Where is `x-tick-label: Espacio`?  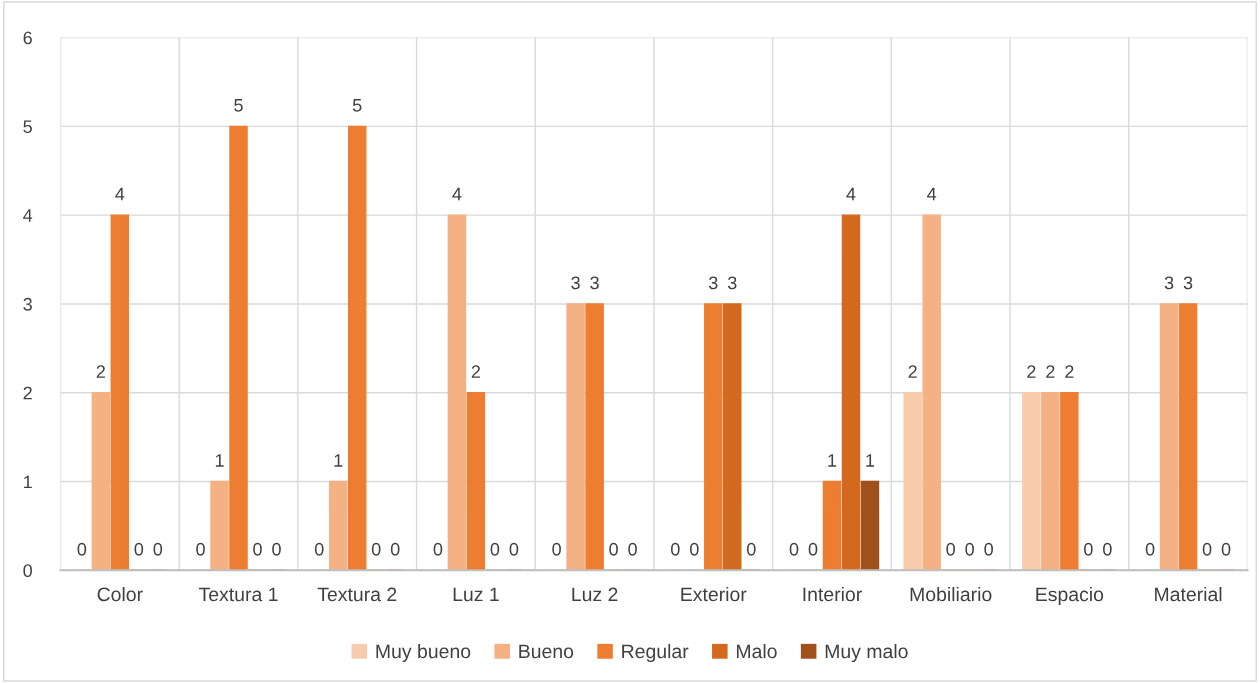
x-tick-label: Espacio is located at coordinates (1070, 596).